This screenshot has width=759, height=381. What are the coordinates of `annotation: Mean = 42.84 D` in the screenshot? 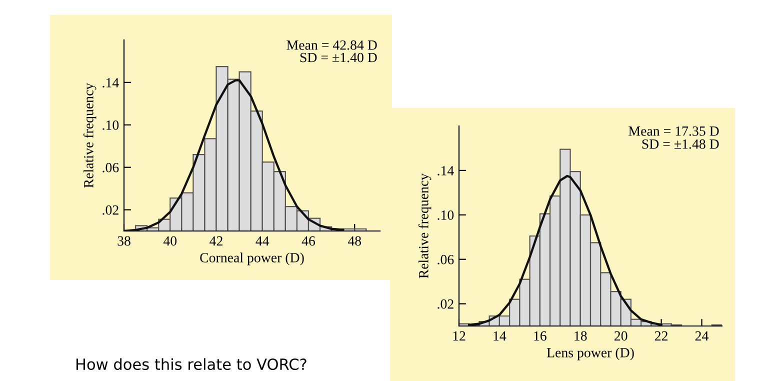 It's located at (331, 45).